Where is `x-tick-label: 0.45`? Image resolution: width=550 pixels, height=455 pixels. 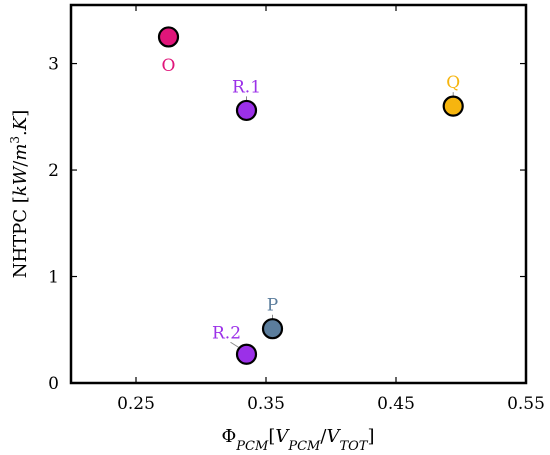
x-tick-label: 0.45 is located at coordinates (396, 404).